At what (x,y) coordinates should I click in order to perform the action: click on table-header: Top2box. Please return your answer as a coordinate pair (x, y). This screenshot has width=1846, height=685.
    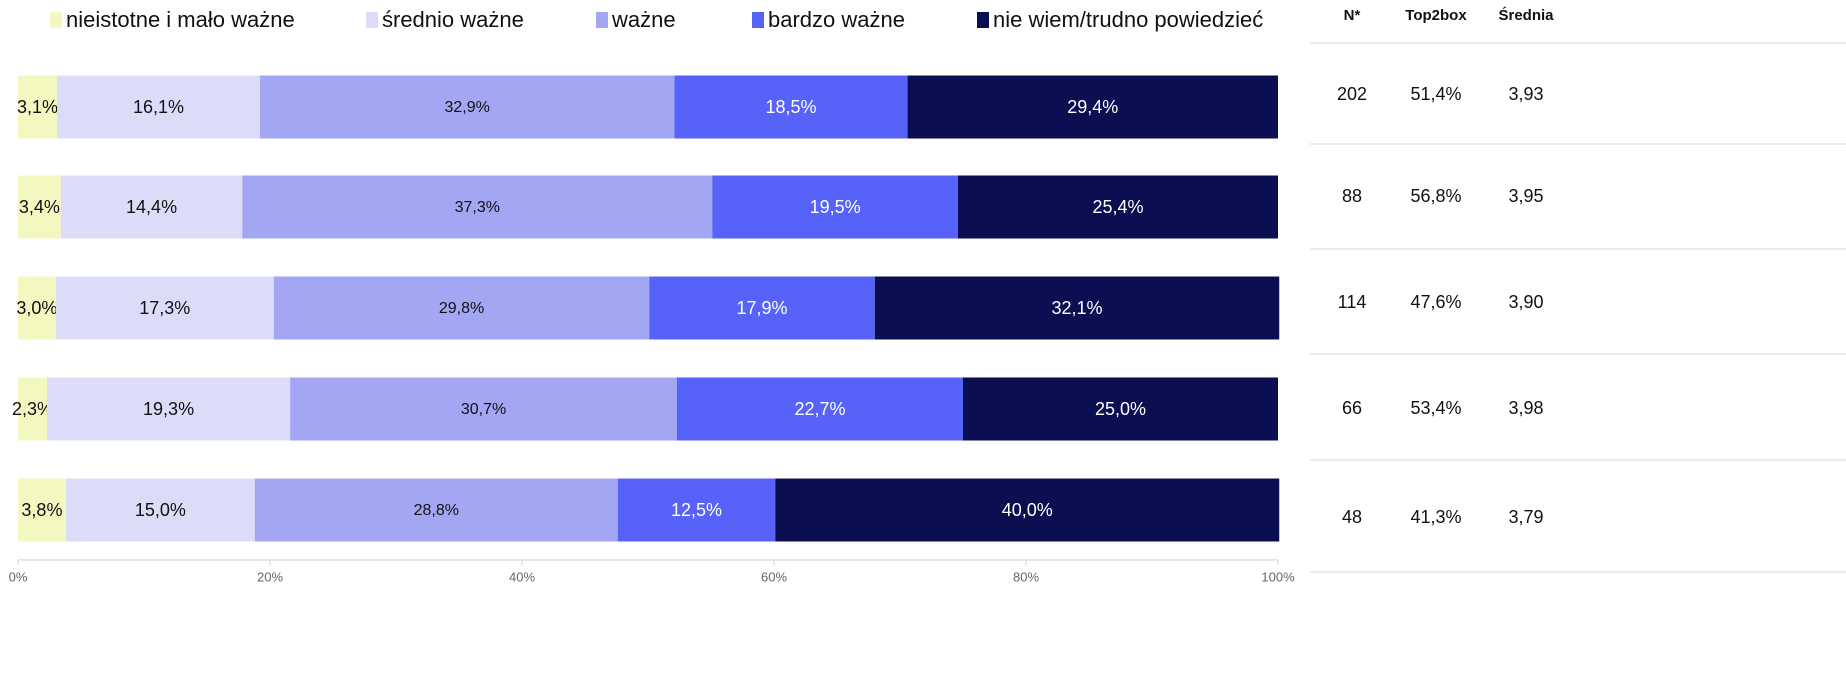
    Looking at the image, I should click on (1436, 15).